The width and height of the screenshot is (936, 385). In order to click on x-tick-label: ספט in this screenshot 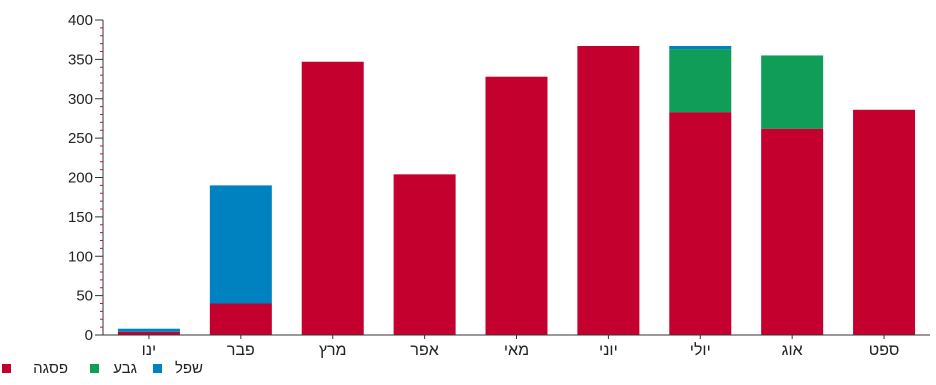, I will do `click(884, 350)`.